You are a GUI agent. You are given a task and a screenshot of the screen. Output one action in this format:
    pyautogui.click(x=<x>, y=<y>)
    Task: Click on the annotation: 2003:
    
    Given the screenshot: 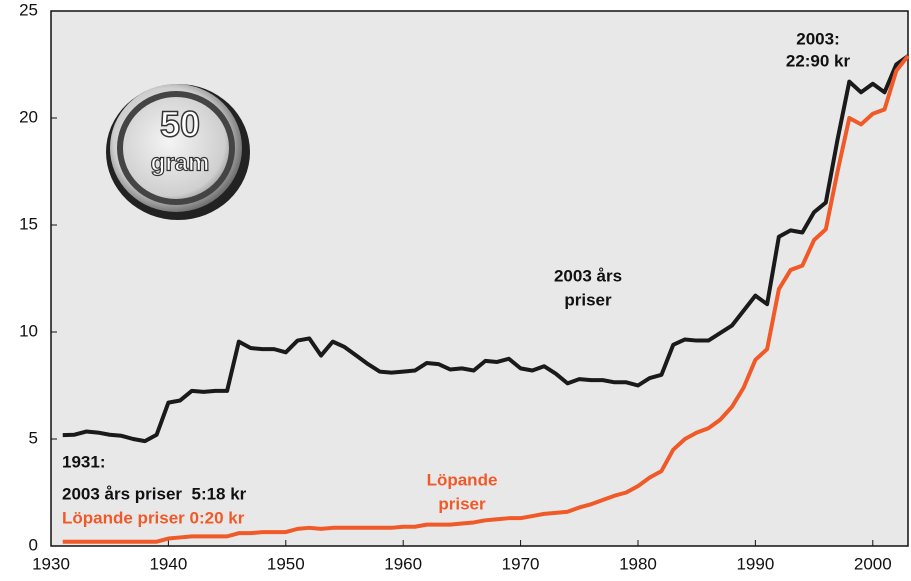 What is the action you would take?
    pyautogui.click(x=817, y=38)
    